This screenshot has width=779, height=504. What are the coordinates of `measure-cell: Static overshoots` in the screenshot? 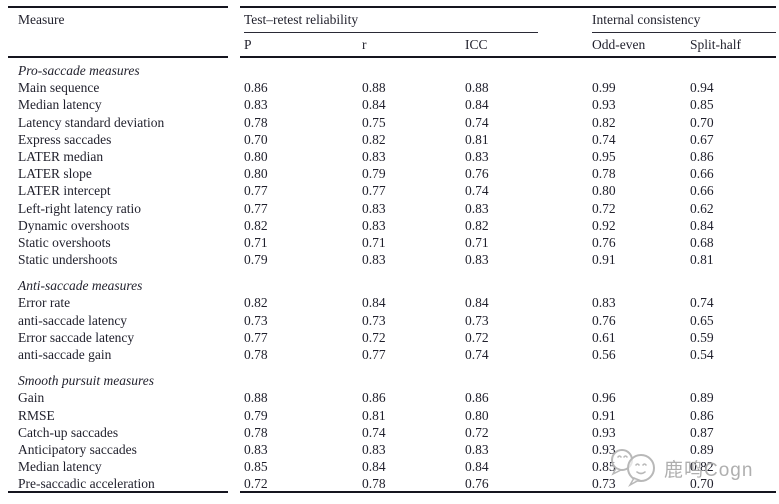 It's located at (64, 242).